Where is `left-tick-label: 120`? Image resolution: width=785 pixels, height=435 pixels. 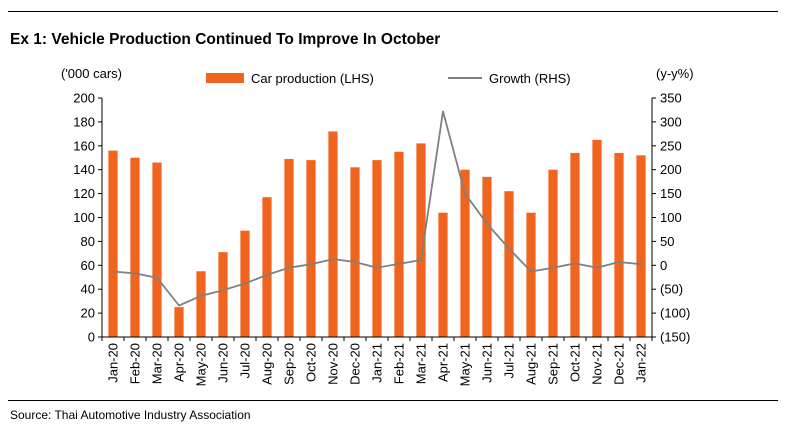 left-tick-label: 120 is located at coordinates (84, 193).